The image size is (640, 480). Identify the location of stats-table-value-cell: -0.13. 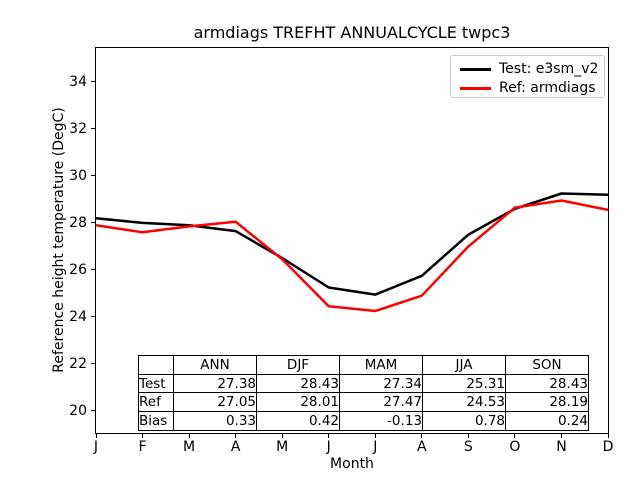
(381, 421).